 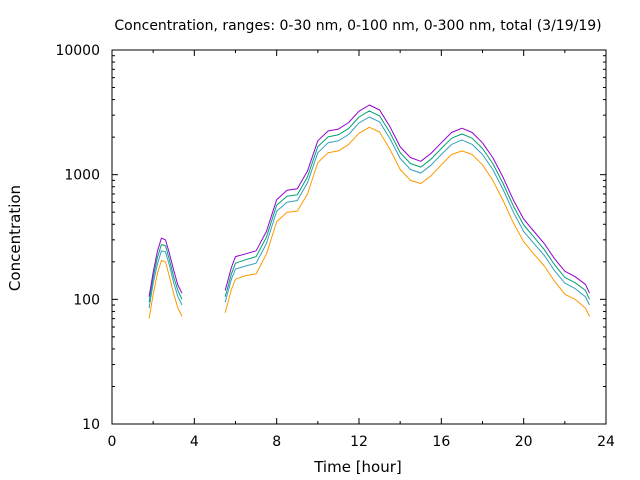 I want to click on y-tick-label: 10000, so click(x=77, y=51).